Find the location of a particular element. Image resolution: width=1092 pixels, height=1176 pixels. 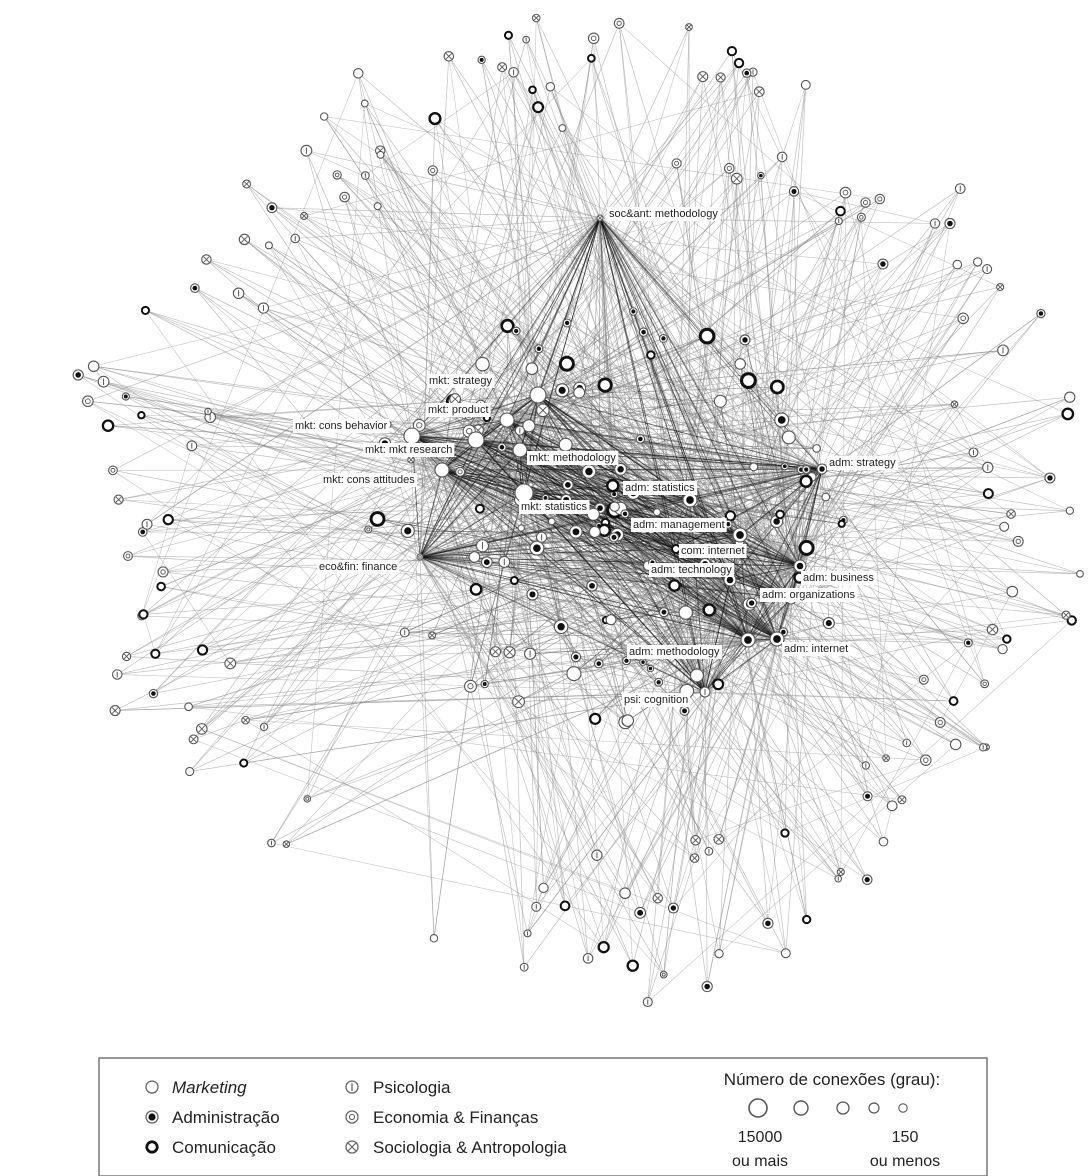

node-label-adm_technology: adm: technology is located at coordinates (692, 570).